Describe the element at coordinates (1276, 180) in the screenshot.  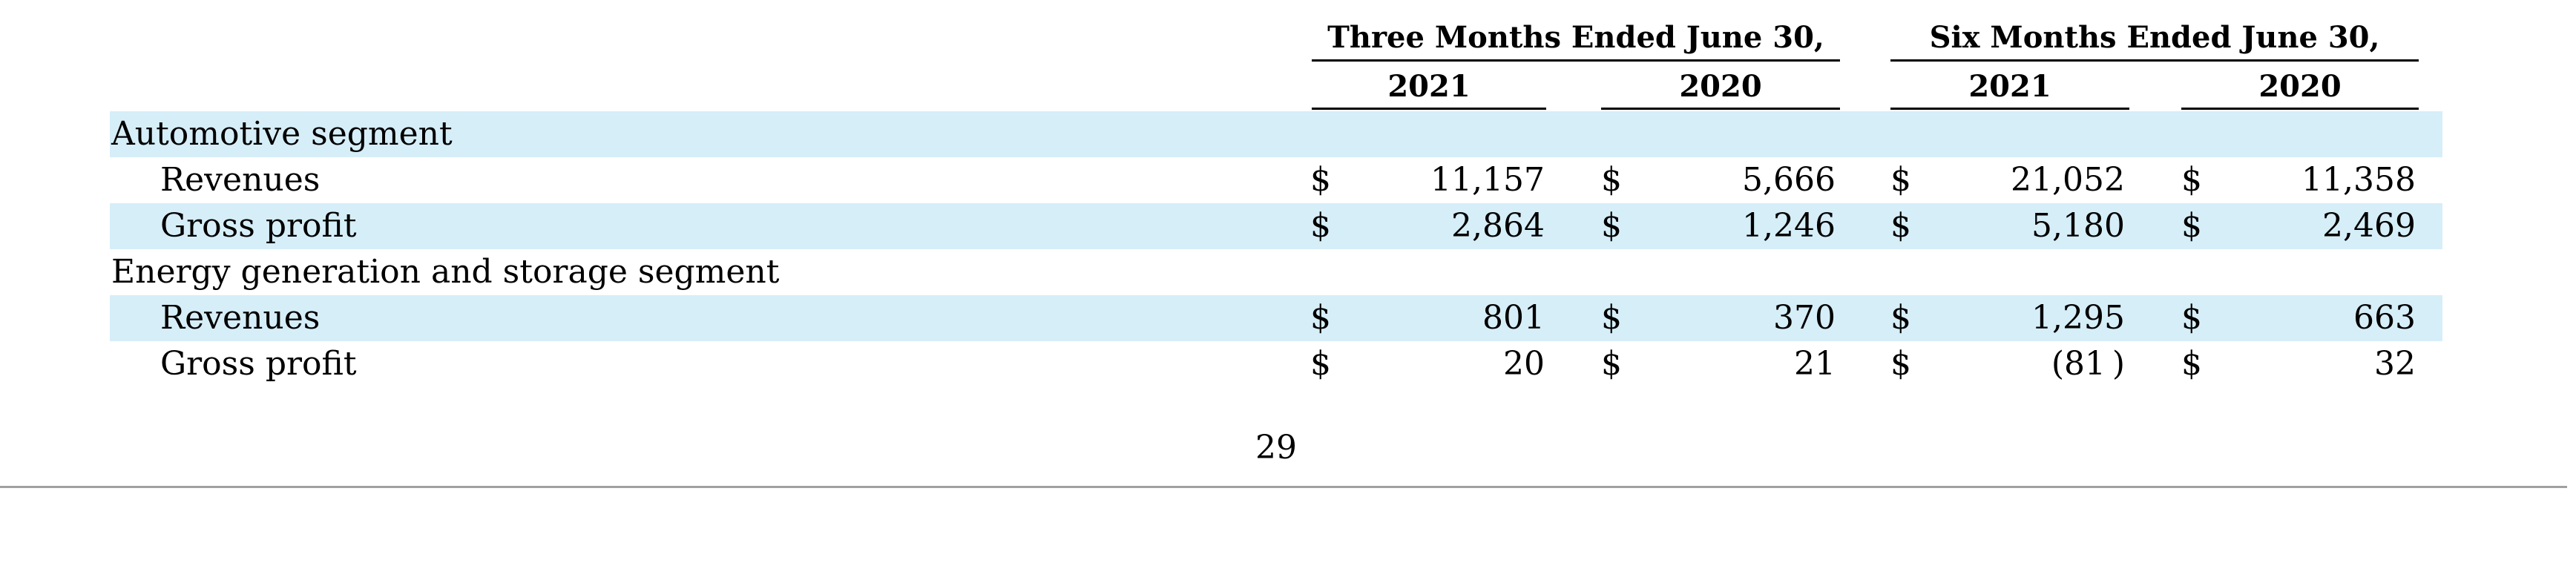
I see `table-row: Revenues $11,157 $5,666 $21,052 $11,358` at that location.